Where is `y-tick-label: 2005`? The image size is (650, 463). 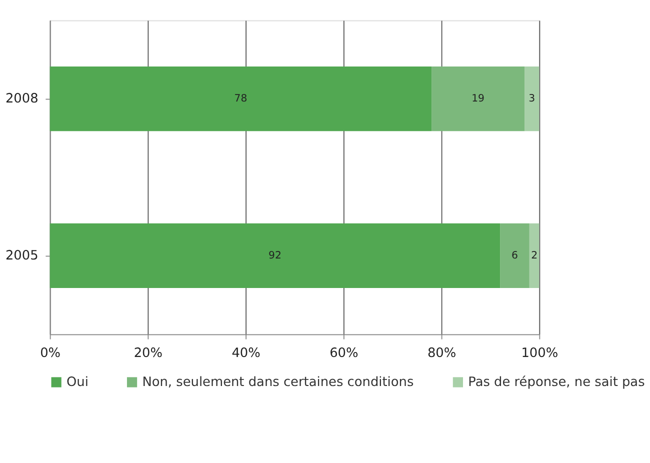
y-tick-label: 2005 is located at coordinates (21, 256).